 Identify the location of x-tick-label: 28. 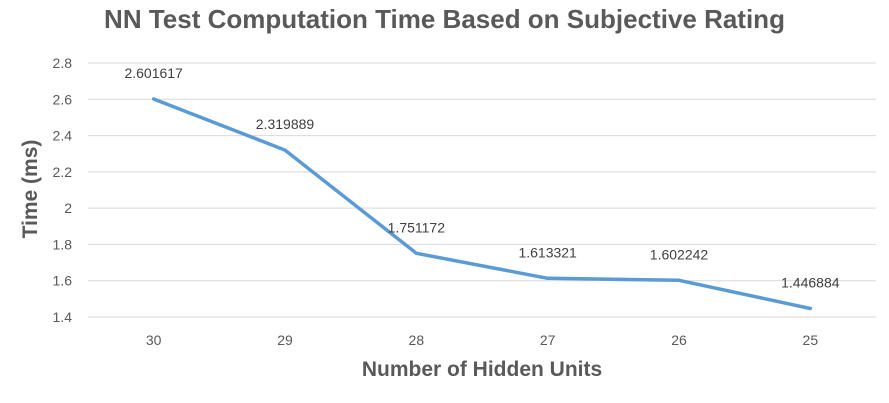
(417, 340).